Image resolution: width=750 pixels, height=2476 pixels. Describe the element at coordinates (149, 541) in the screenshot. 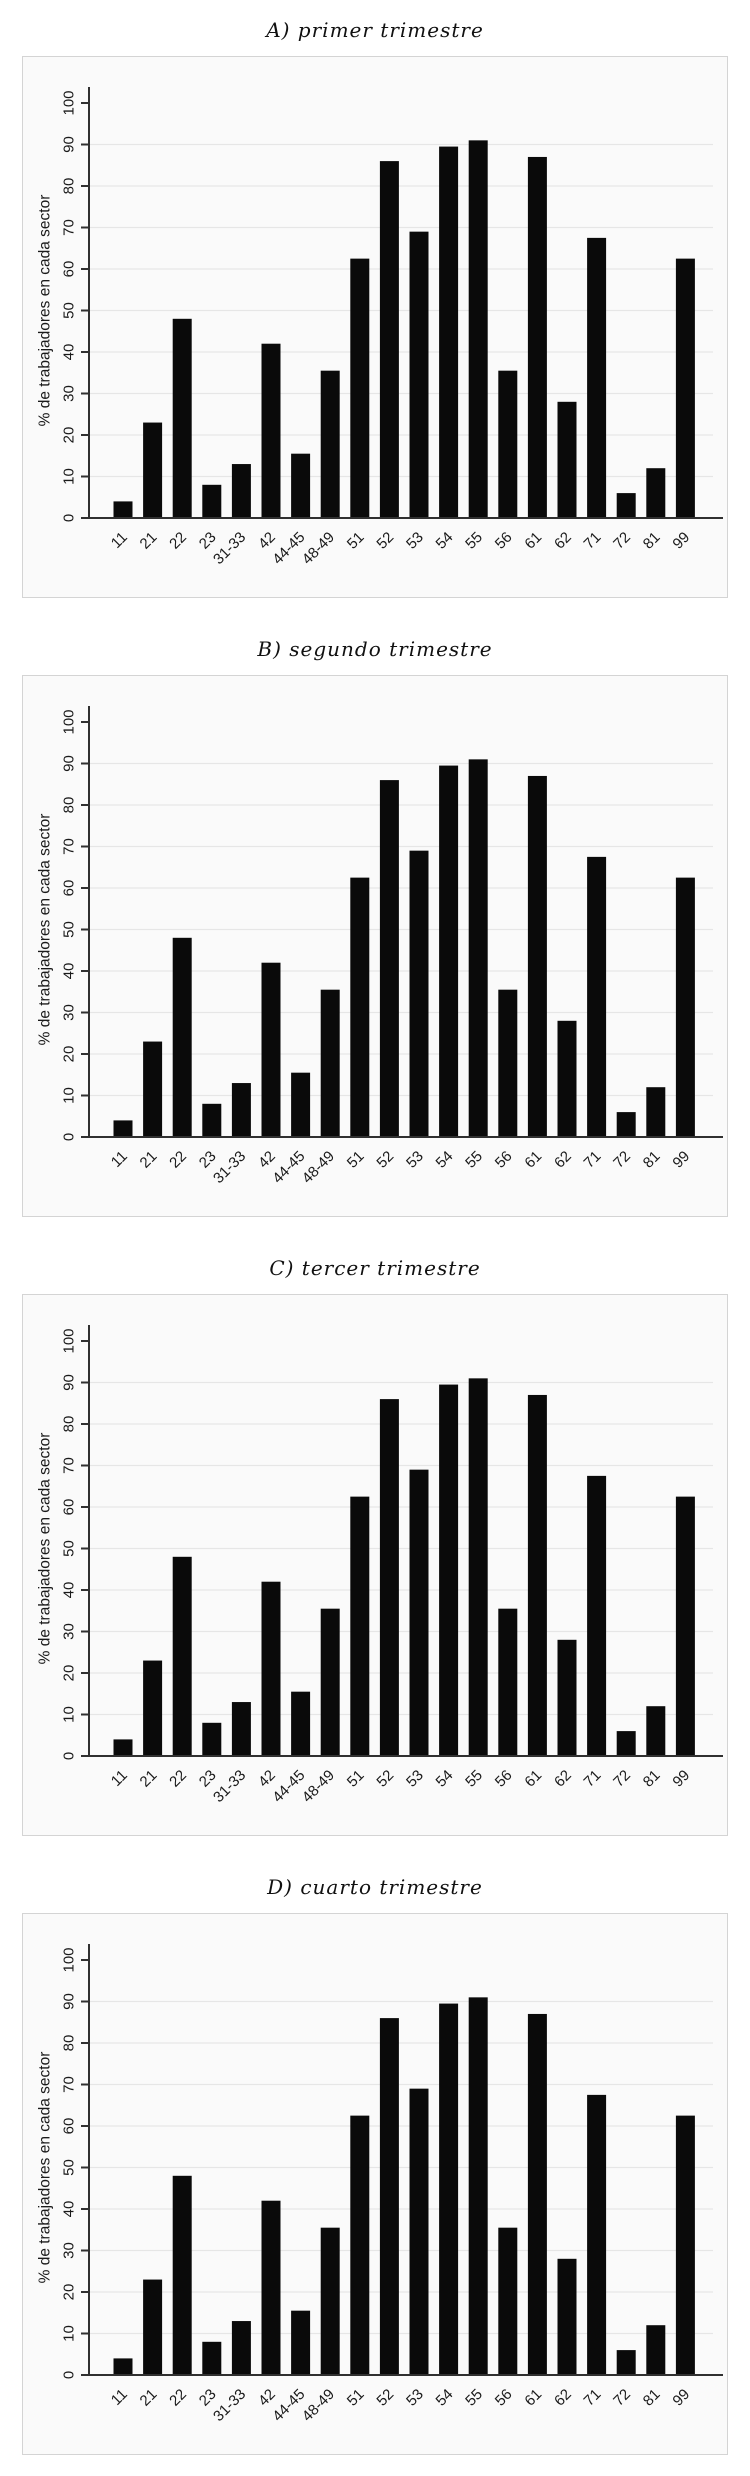

I see `x-category-label: 21` at that location.